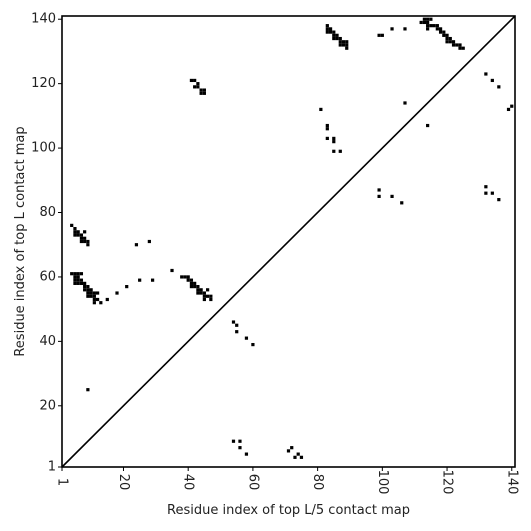  I want to click on x-tick-label: 120, so click(447, 482).